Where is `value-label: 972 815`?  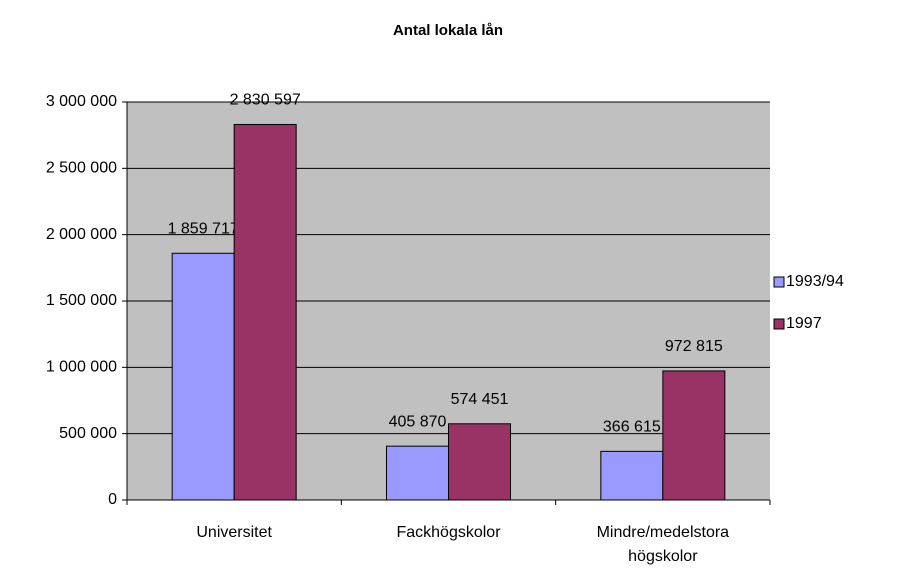
value-label: 972 815 is located at coordinates (694, 346).